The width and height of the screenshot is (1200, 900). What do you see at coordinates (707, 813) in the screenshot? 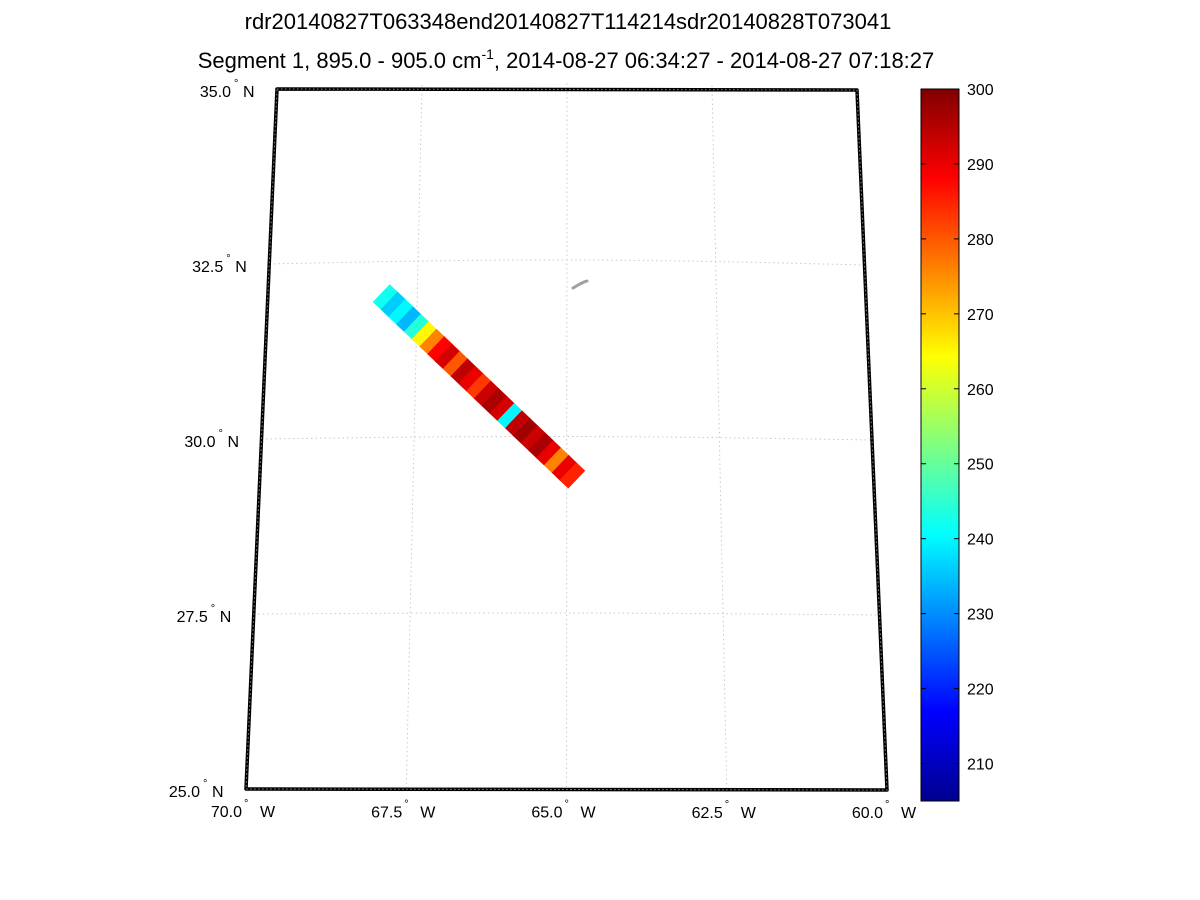
I see `lon-tick-label: 62.5` at bounding box center [707, 813].